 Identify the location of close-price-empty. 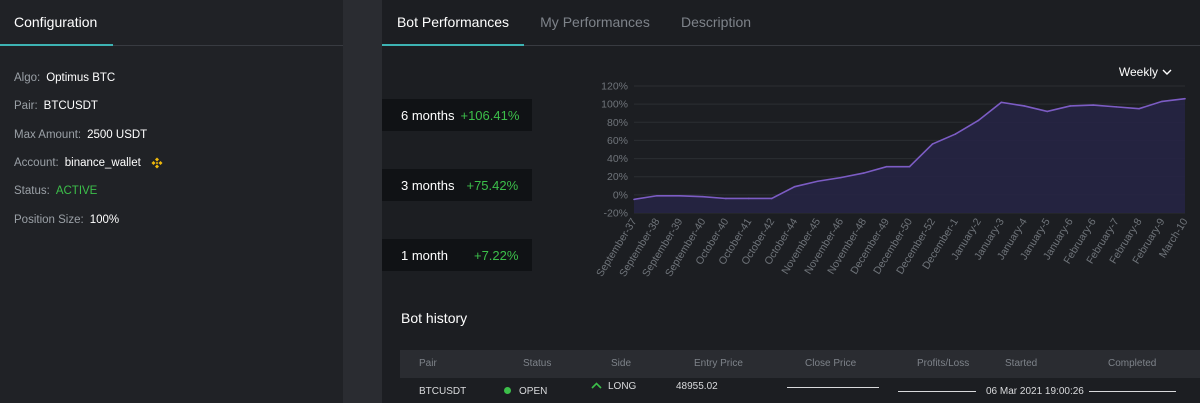
(833, 387).